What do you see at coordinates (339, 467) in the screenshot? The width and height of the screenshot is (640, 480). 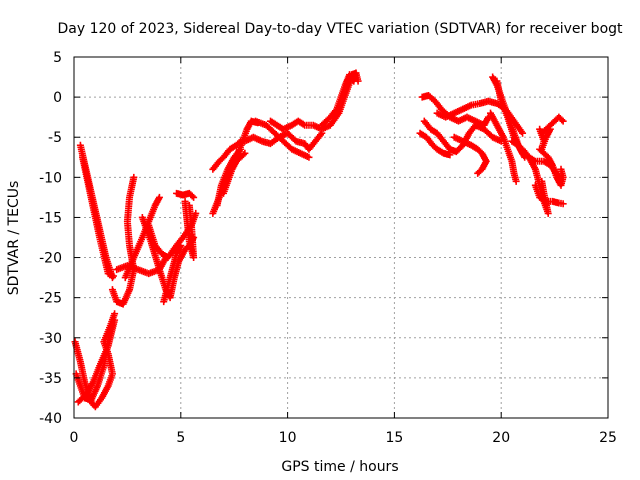 I see `x-axis-title: GPS time / hours` at bounding box center [339, 467].